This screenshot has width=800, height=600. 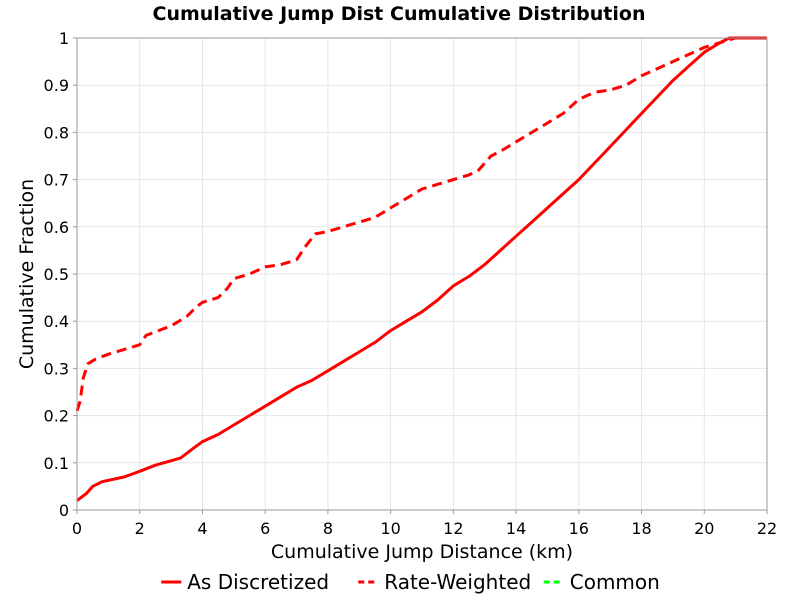 I want to click on y-tick-label: 0.4, so click(x=56, y=321).